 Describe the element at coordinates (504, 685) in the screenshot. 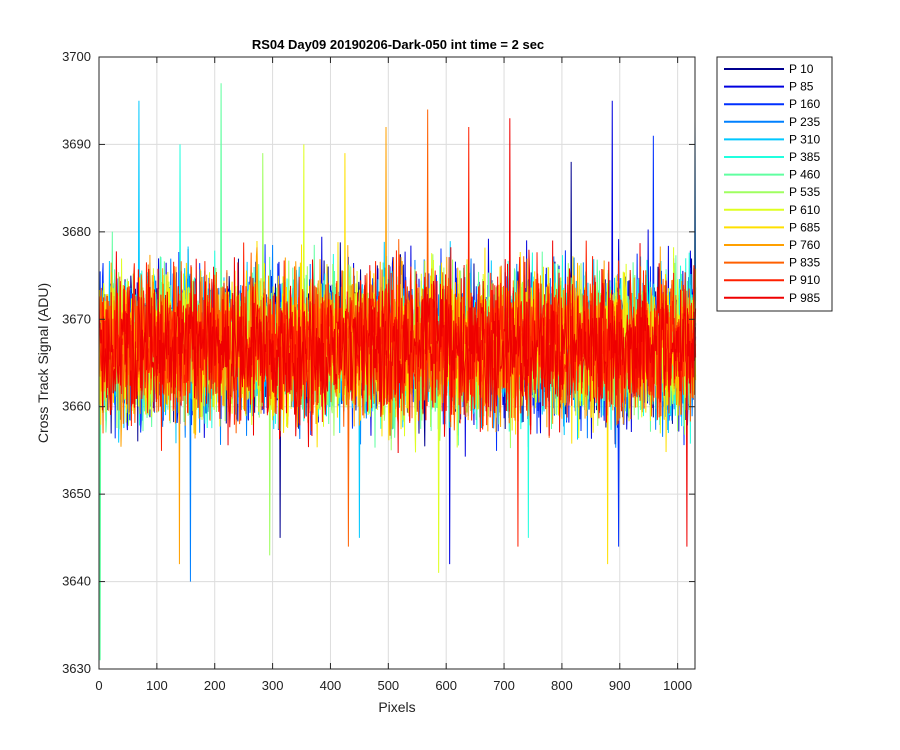

I see `x-tick-label: 700` at that location.